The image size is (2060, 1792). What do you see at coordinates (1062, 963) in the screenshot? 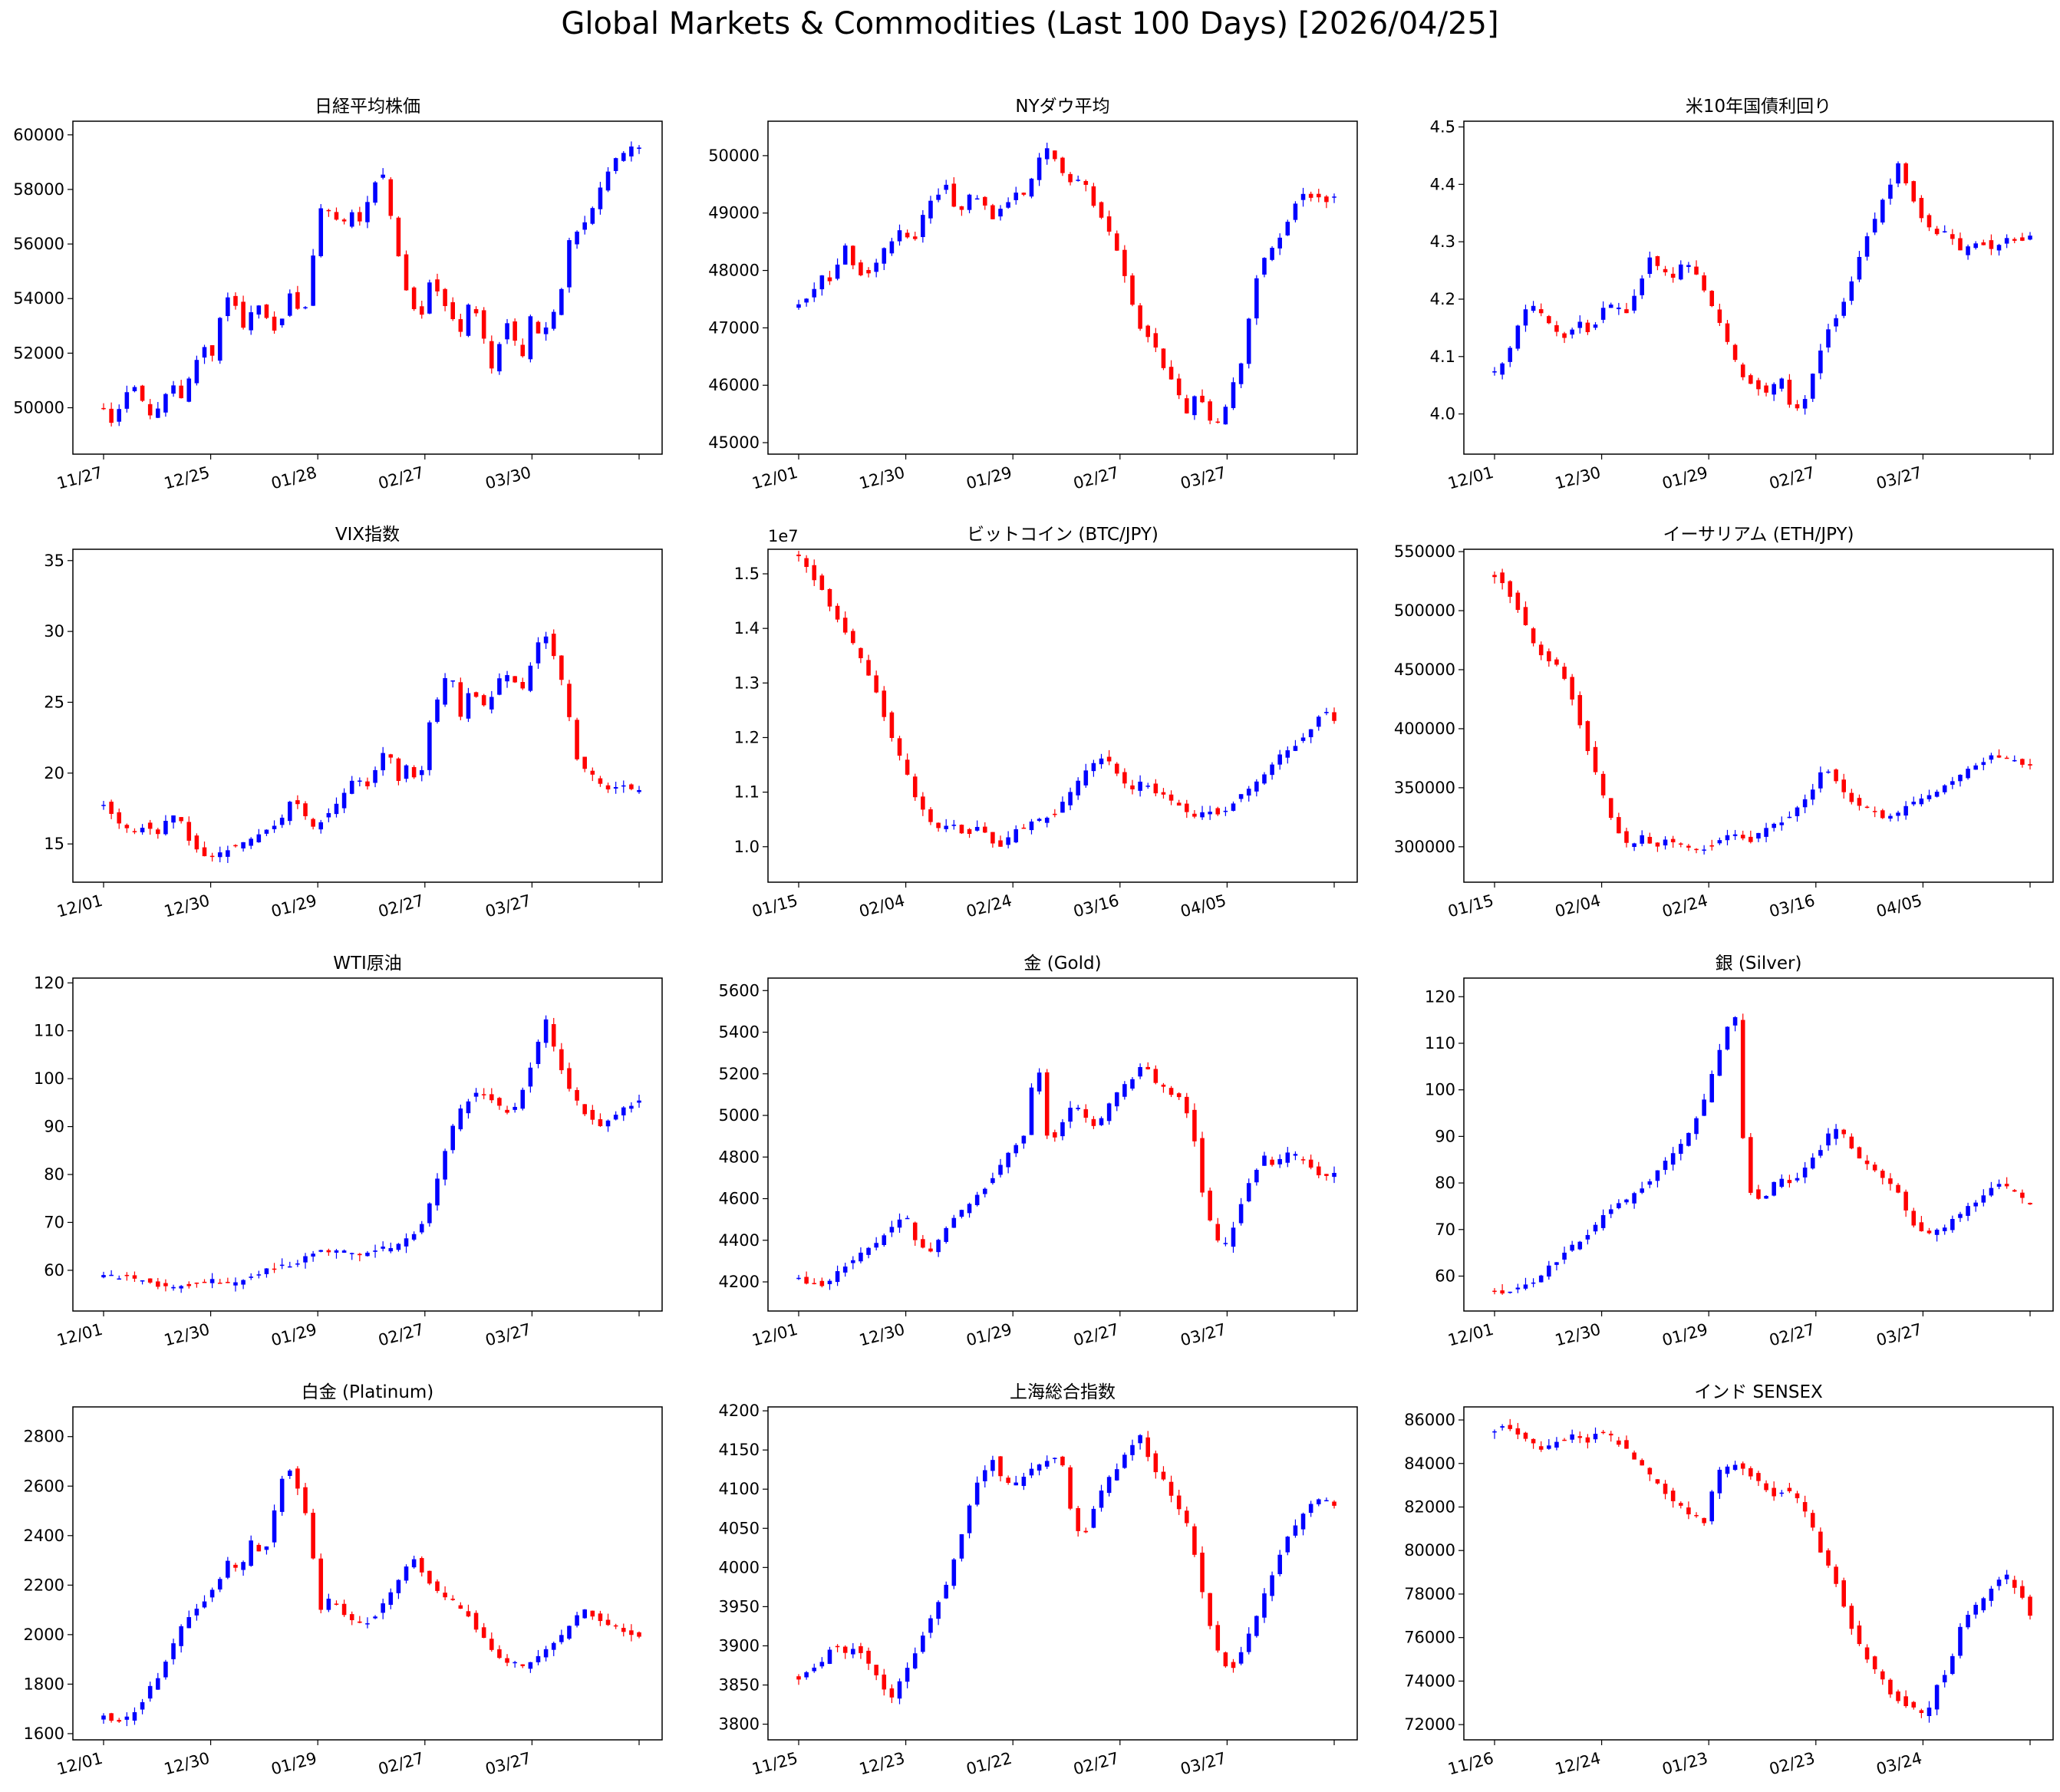
I see `chart-title: 金 (Gold)` at bounding box center [1062, 963].